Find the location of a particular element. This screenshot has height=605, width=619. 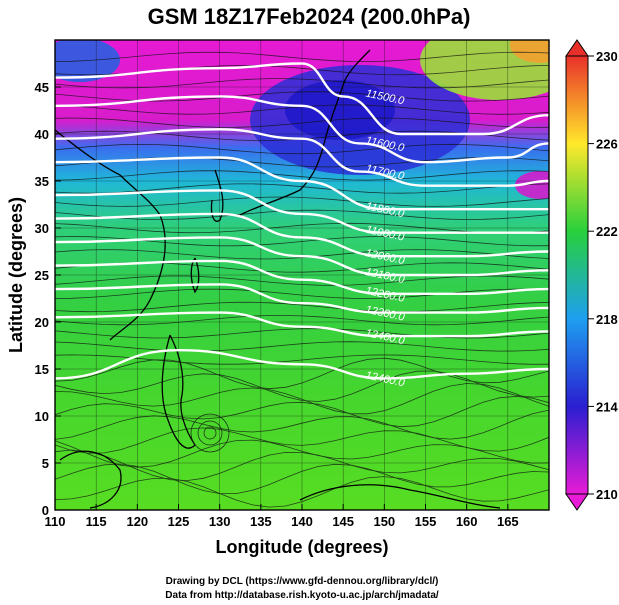

y-axis-label: Latitude (degrees) is located at coordinates (16, 275).